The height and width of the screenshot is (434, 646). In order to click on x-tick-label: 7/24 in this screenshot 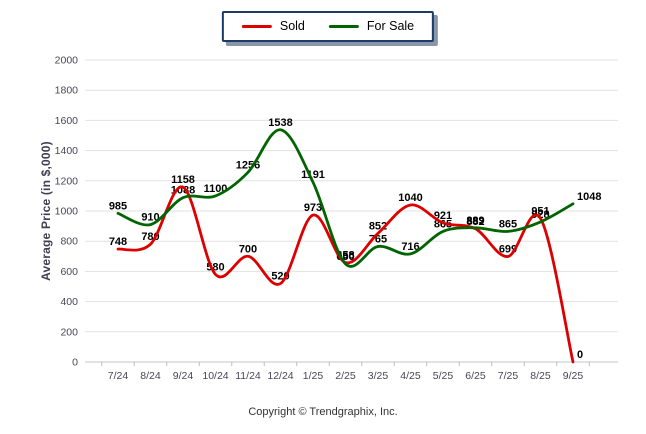, I will do `click(118, 376)`.